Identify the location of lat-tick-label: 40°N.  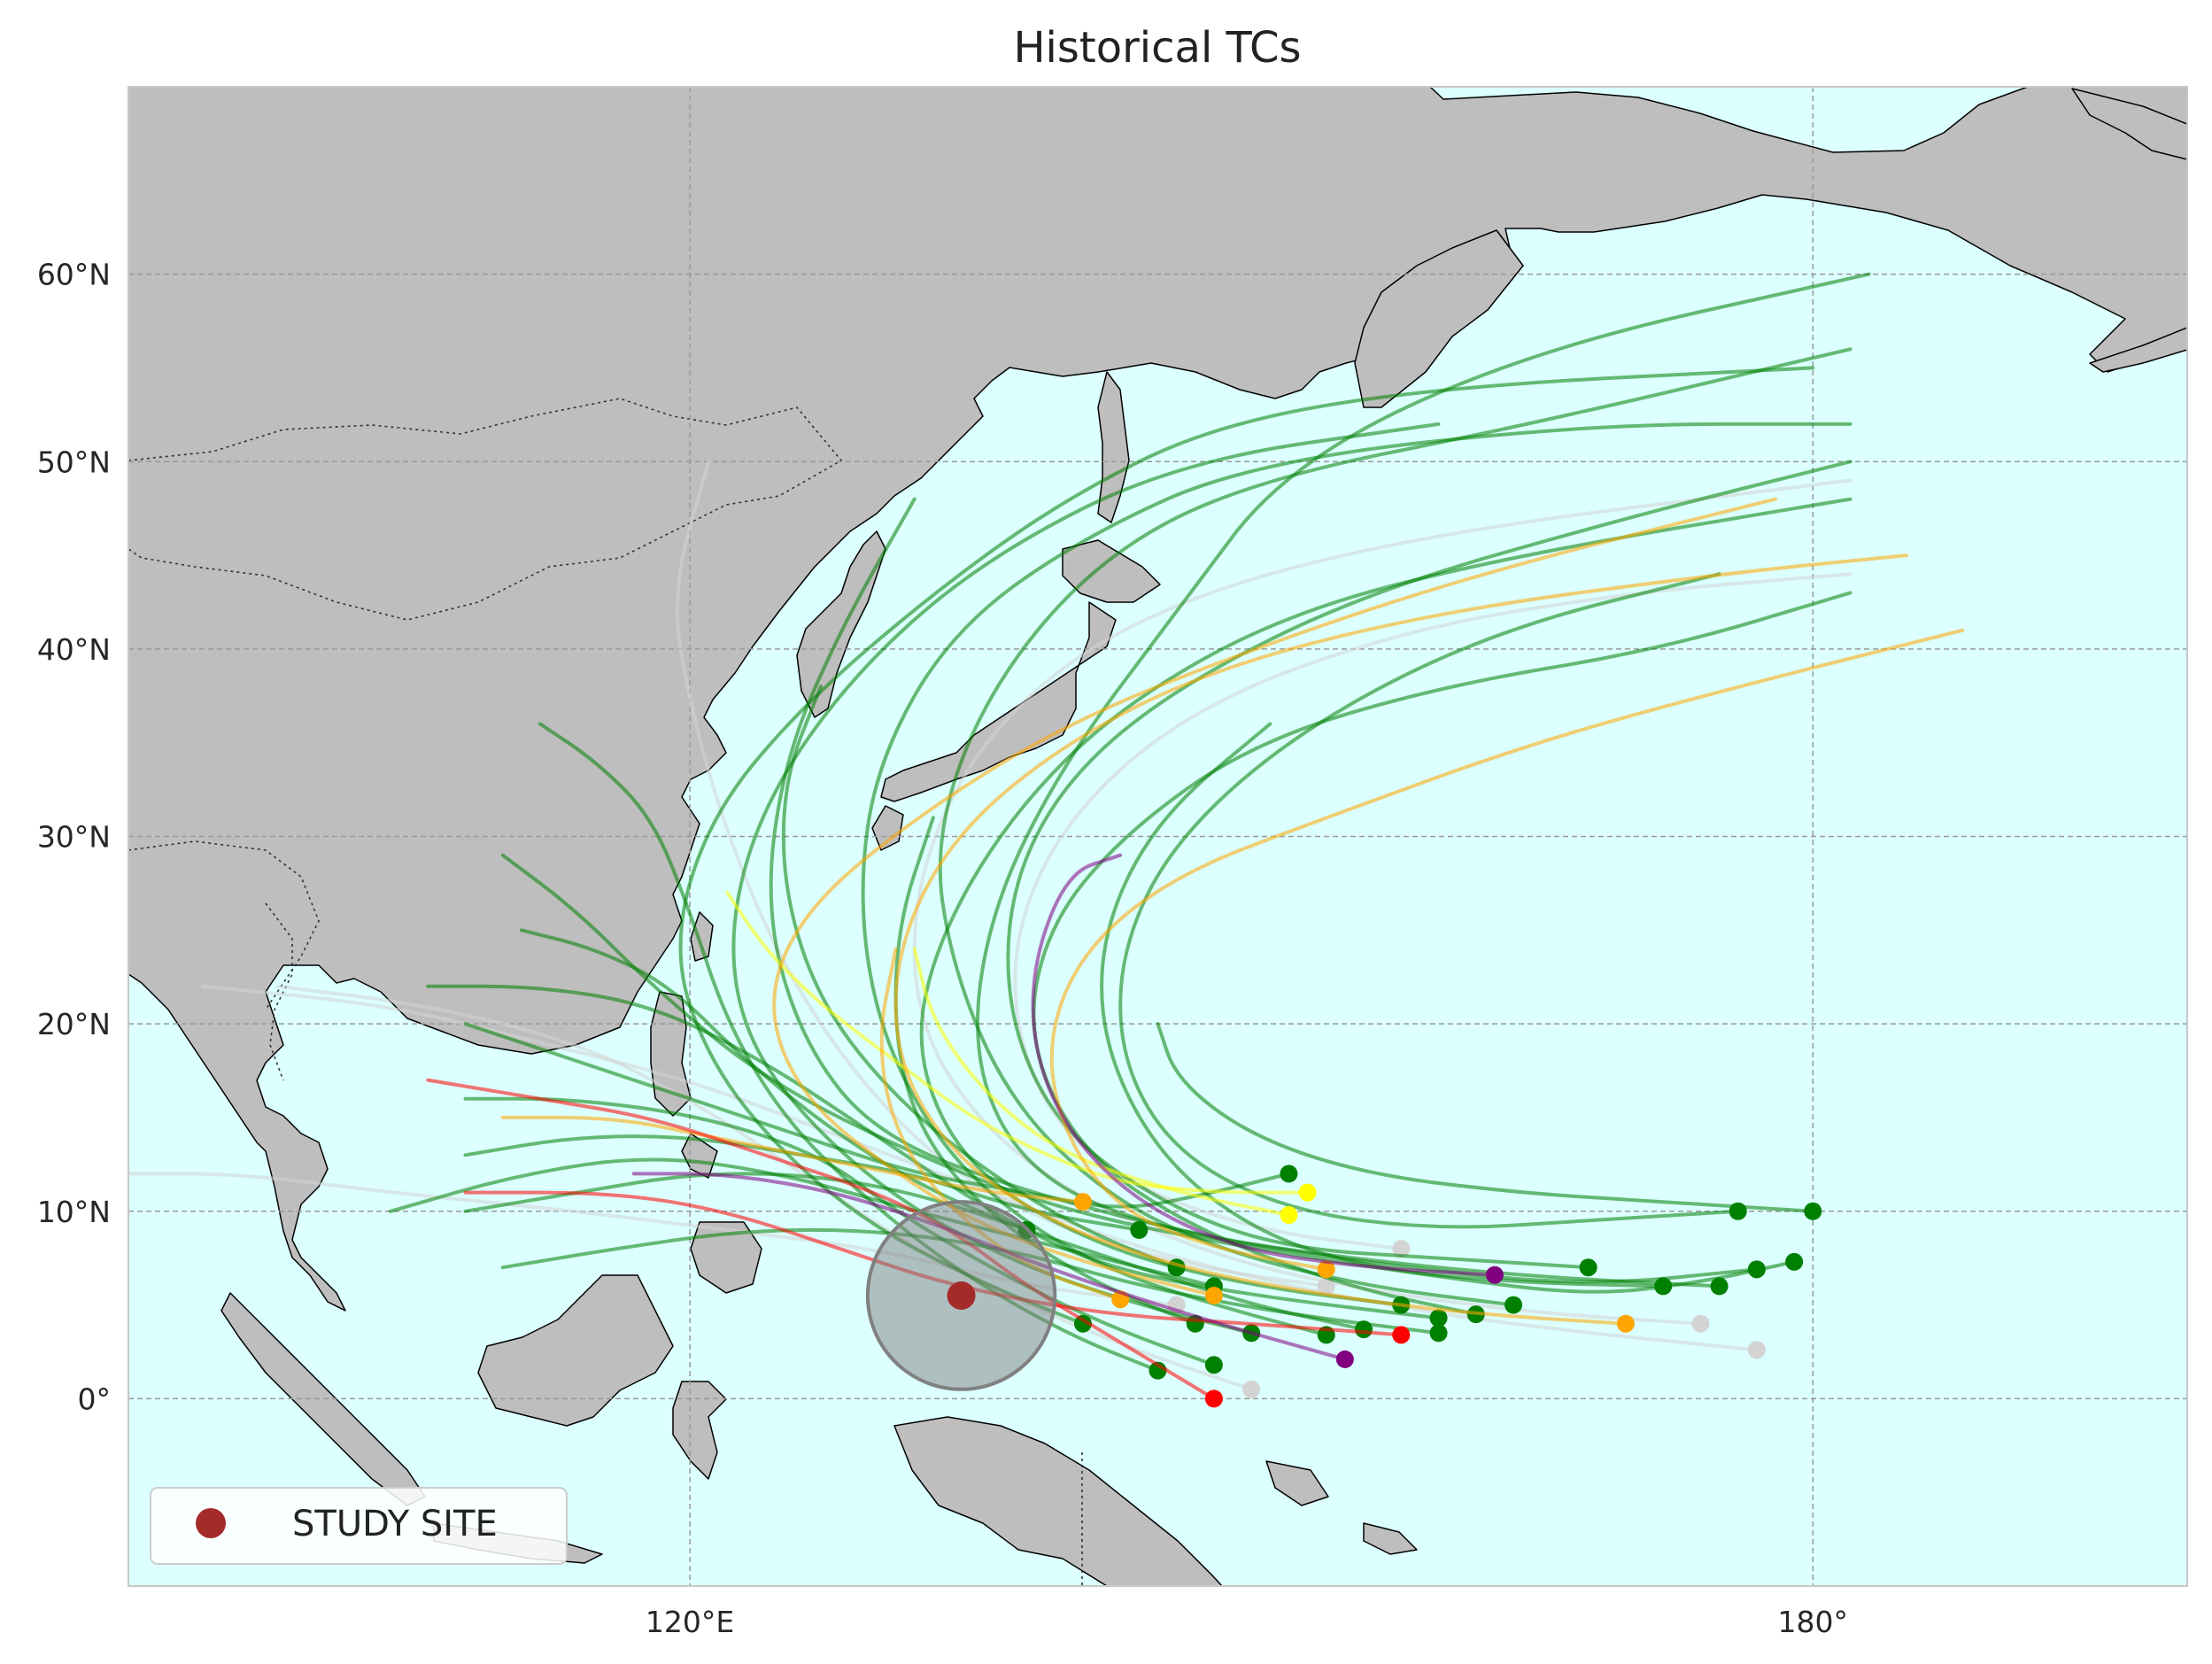
(74, 649).